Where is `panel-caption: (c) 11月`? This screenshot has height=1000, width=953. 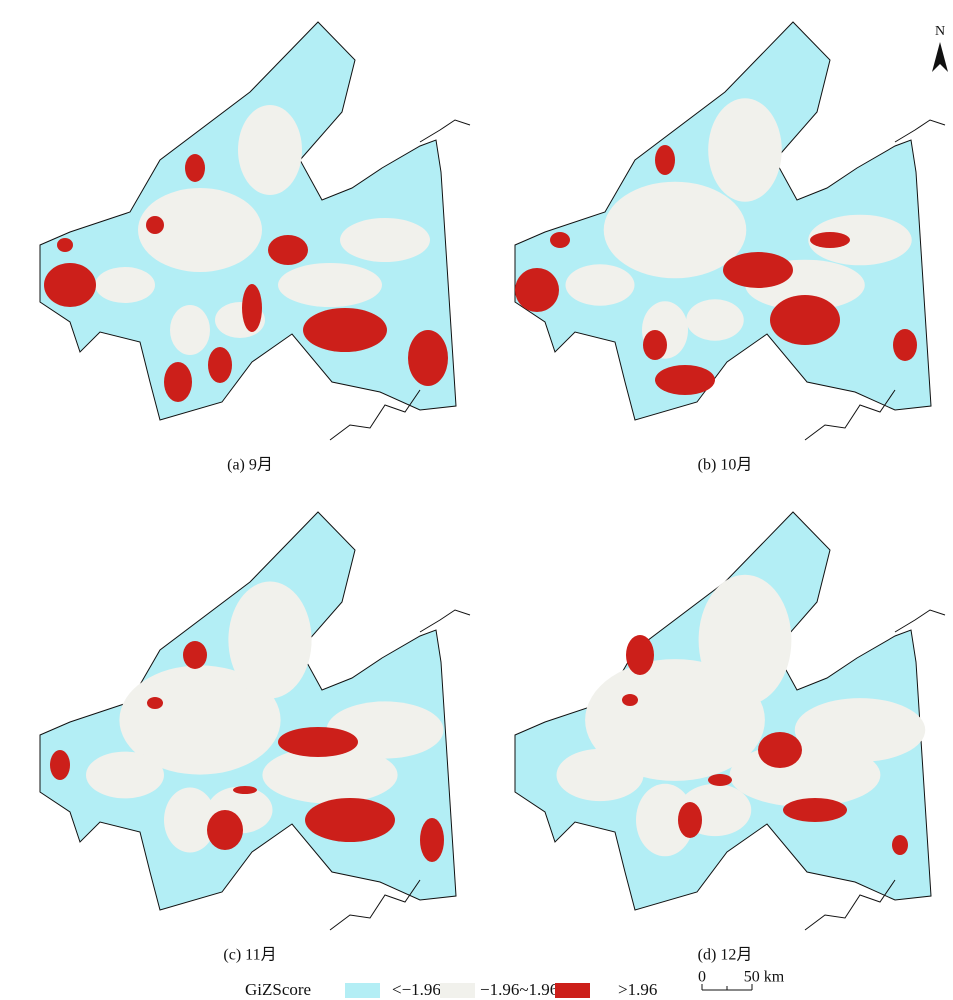
panel-caption: (c) 11月 is located at coordinates (249, 955).